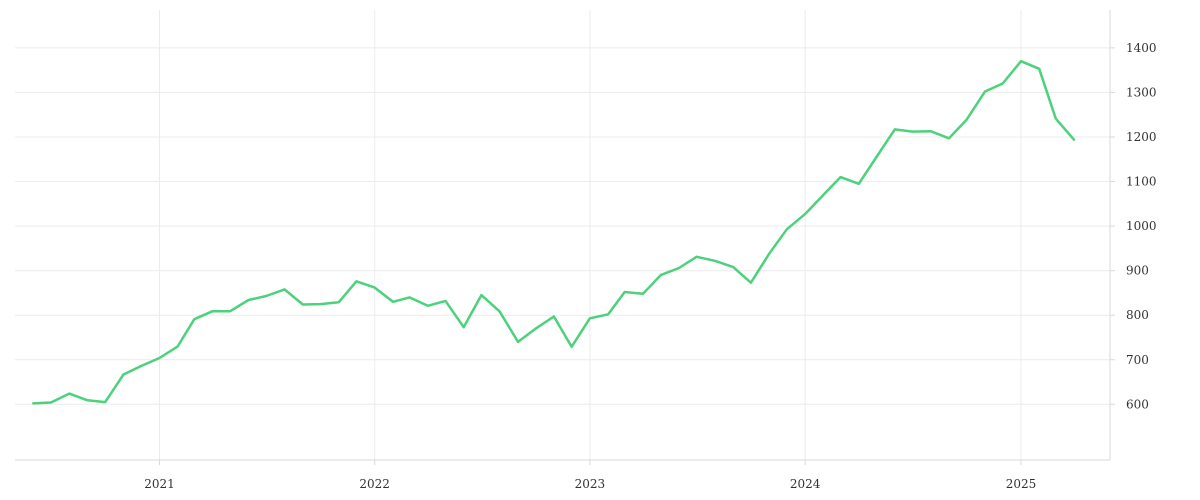 Image resolution: width=1200 pixels, height=500 pixels. What do you see at coordinates (374, 484) in the screenshot?
I see `x-tick-label: 2022` at bounding box center [374, 484].